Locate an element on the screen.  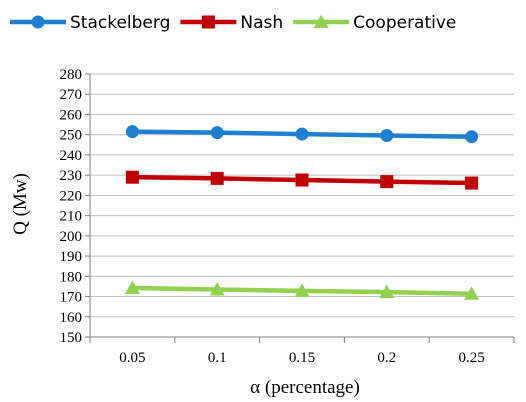
x-tick-label: 0.05 is located at coordinates (132, 358).